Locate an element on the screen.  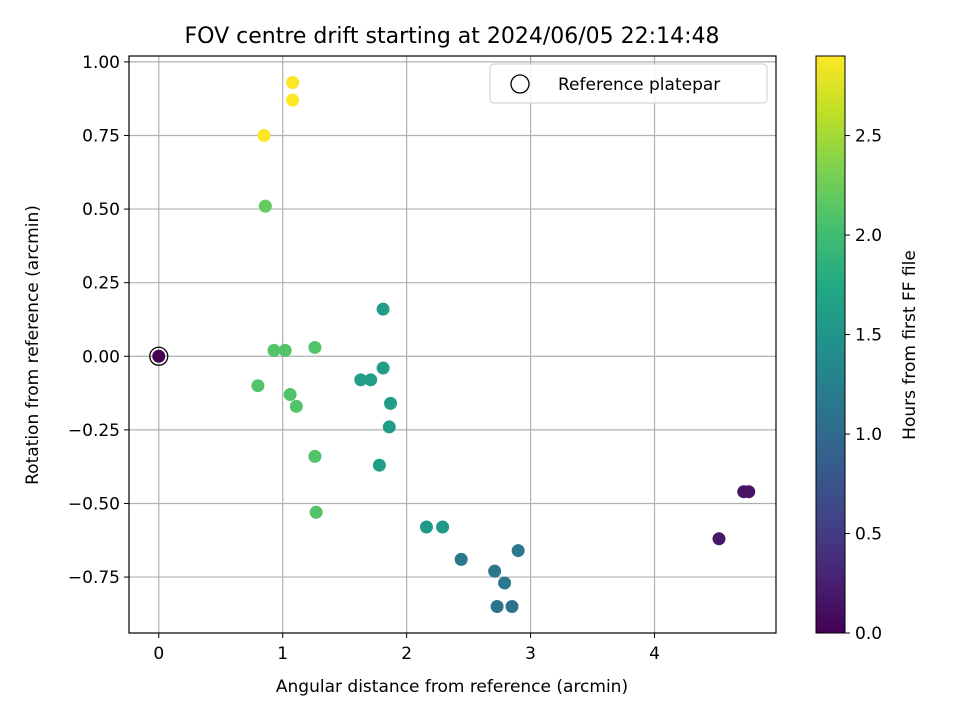
colorbar-tick-label: 2.0 is located at coordinates (868, 236).